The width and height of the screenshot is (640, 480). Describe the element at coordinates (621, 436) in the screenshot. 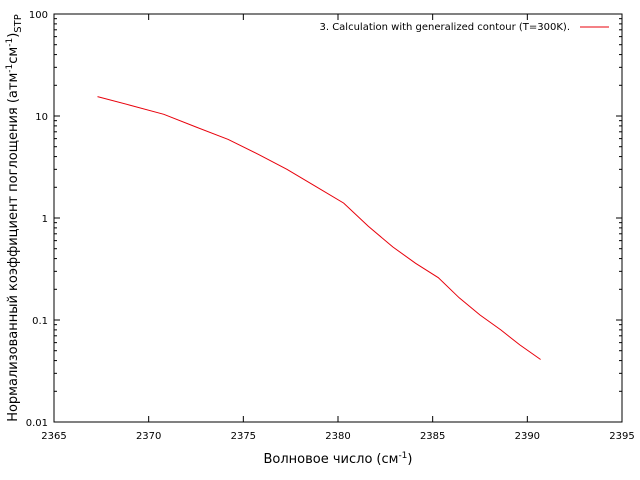

I see `x-tick-label: 2395` at that location.